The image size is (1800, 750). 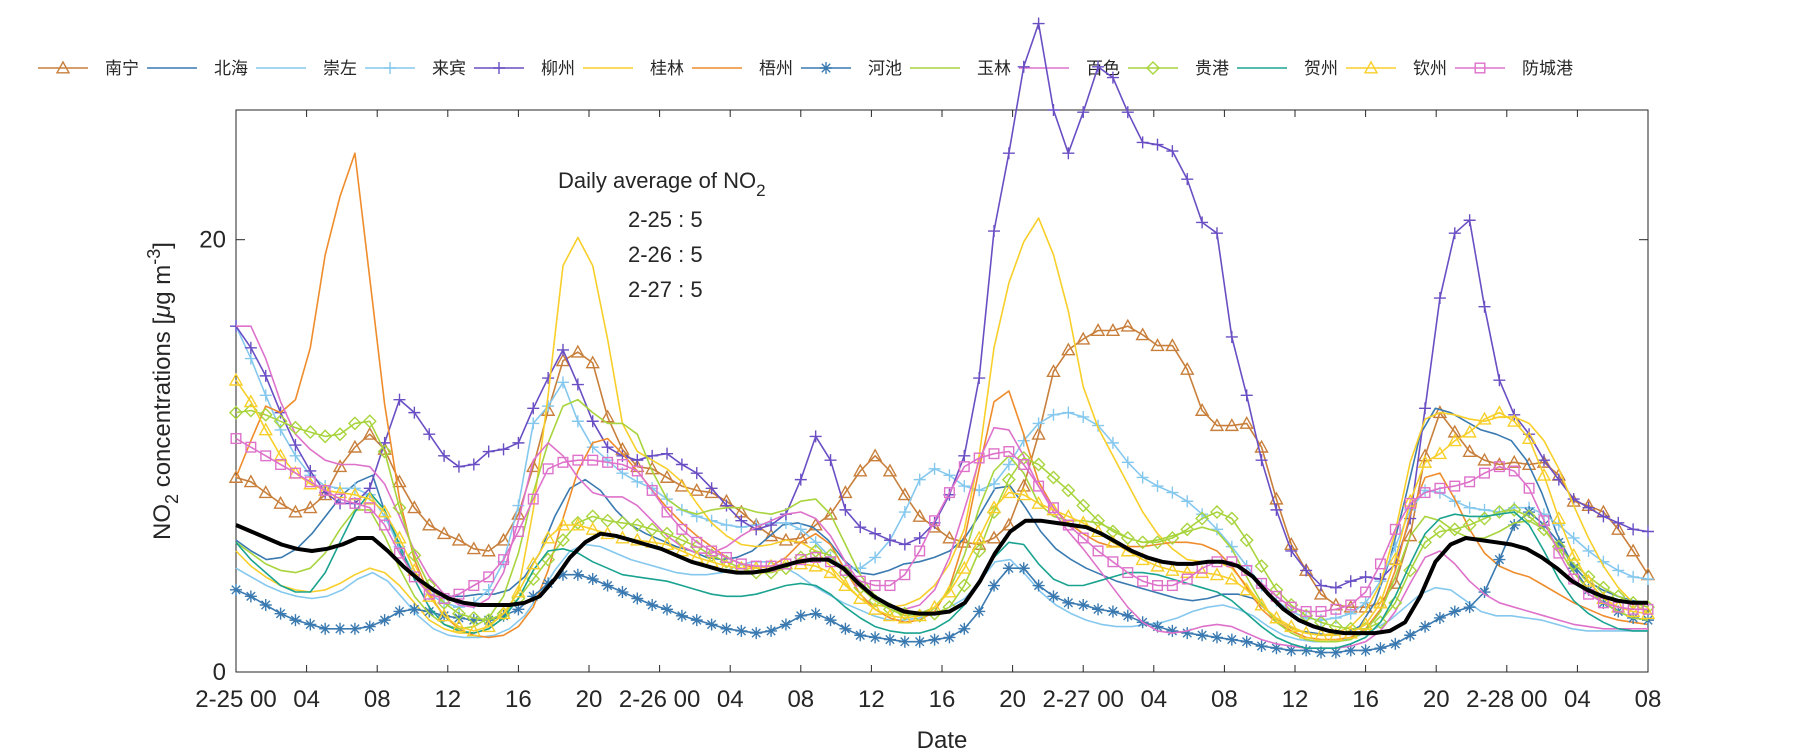 What do you see at coordinates (1430, 68) in the screenshot?
I see `legend-label: 钦州` at bounding box center [1430, 68].